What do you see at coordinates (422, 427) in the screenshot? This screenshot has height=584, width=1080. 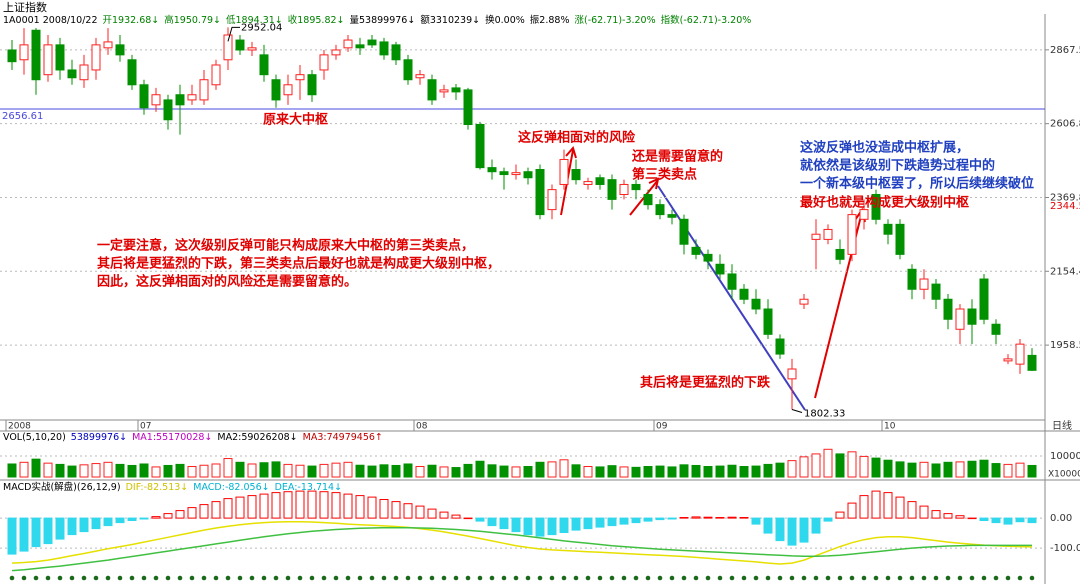 I see `x-tick-label: 08` at bounding box center [422, 427].